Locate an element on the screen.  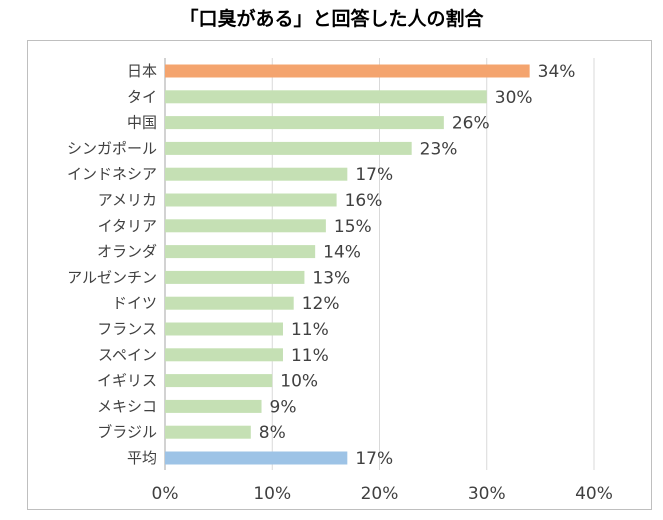
data-label: 10% is located at coordinates (299, 382).